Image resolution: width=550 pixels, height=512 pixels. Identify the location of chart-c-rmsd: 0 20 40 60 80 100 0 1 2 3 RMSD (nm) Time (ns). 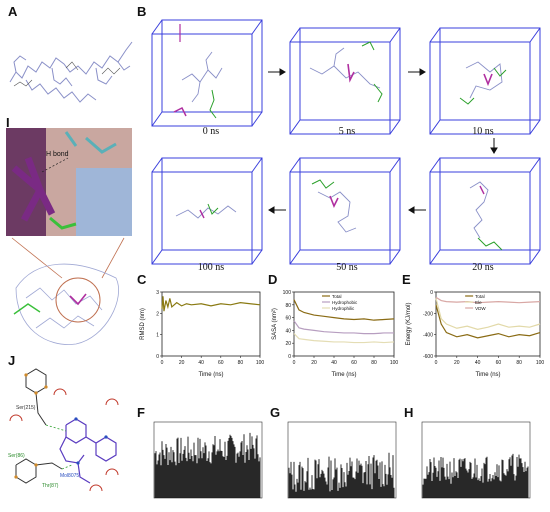
(202, 334).